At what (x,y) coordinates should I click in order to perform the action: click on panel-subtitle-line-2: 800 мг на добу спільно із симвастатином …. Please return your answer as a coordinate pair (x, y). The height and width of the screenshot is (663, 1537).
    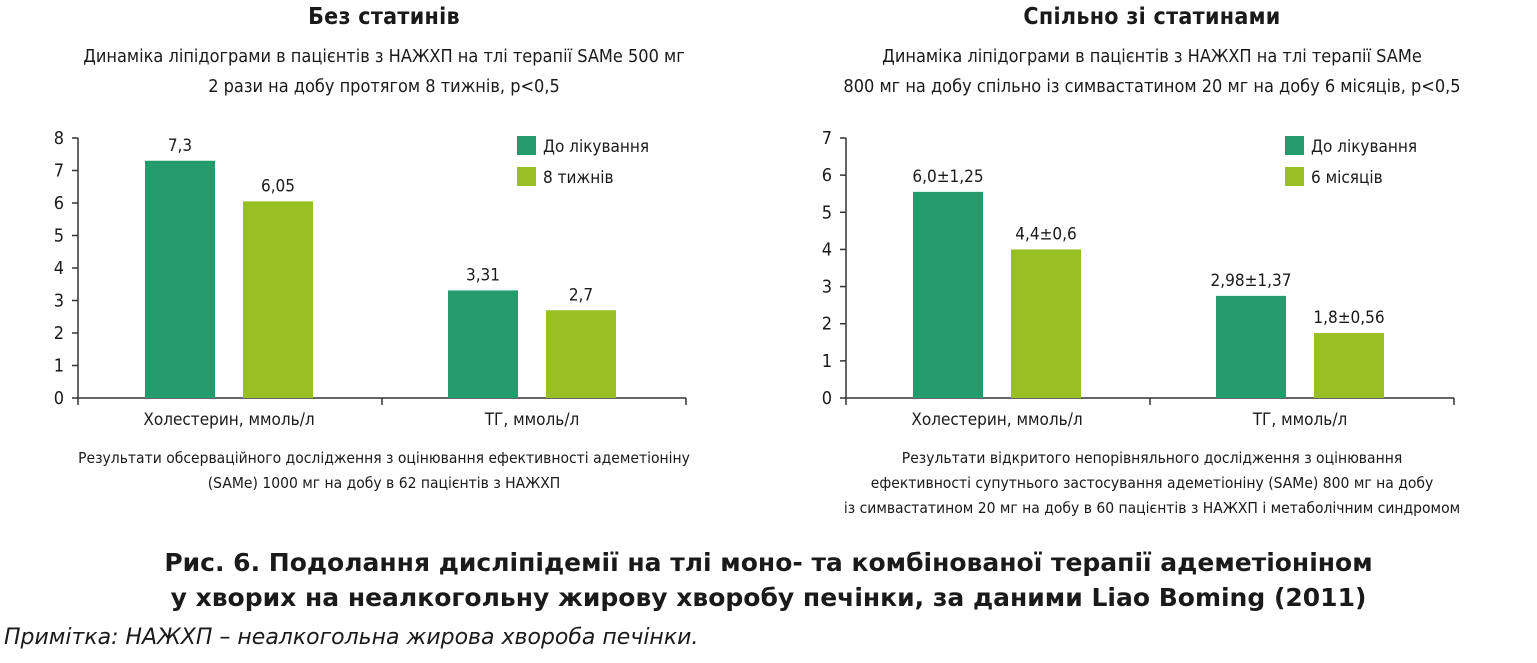
    Looking at the image, I should click on (1152, 86).